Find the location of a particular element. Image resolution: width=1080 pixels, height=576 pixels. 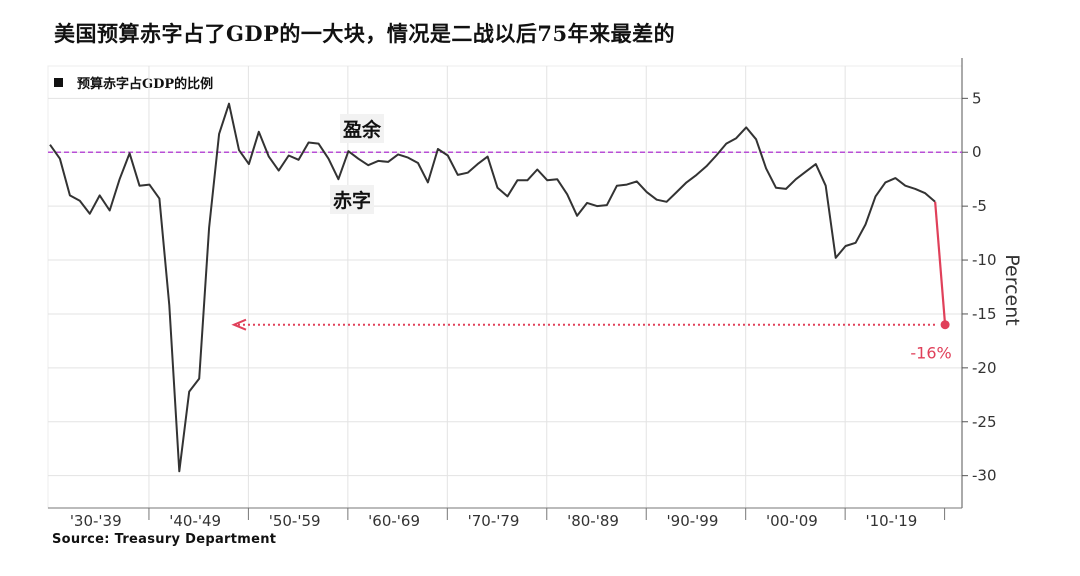

source-note: Source: Treasury Department is located at coordinates (164, 539).